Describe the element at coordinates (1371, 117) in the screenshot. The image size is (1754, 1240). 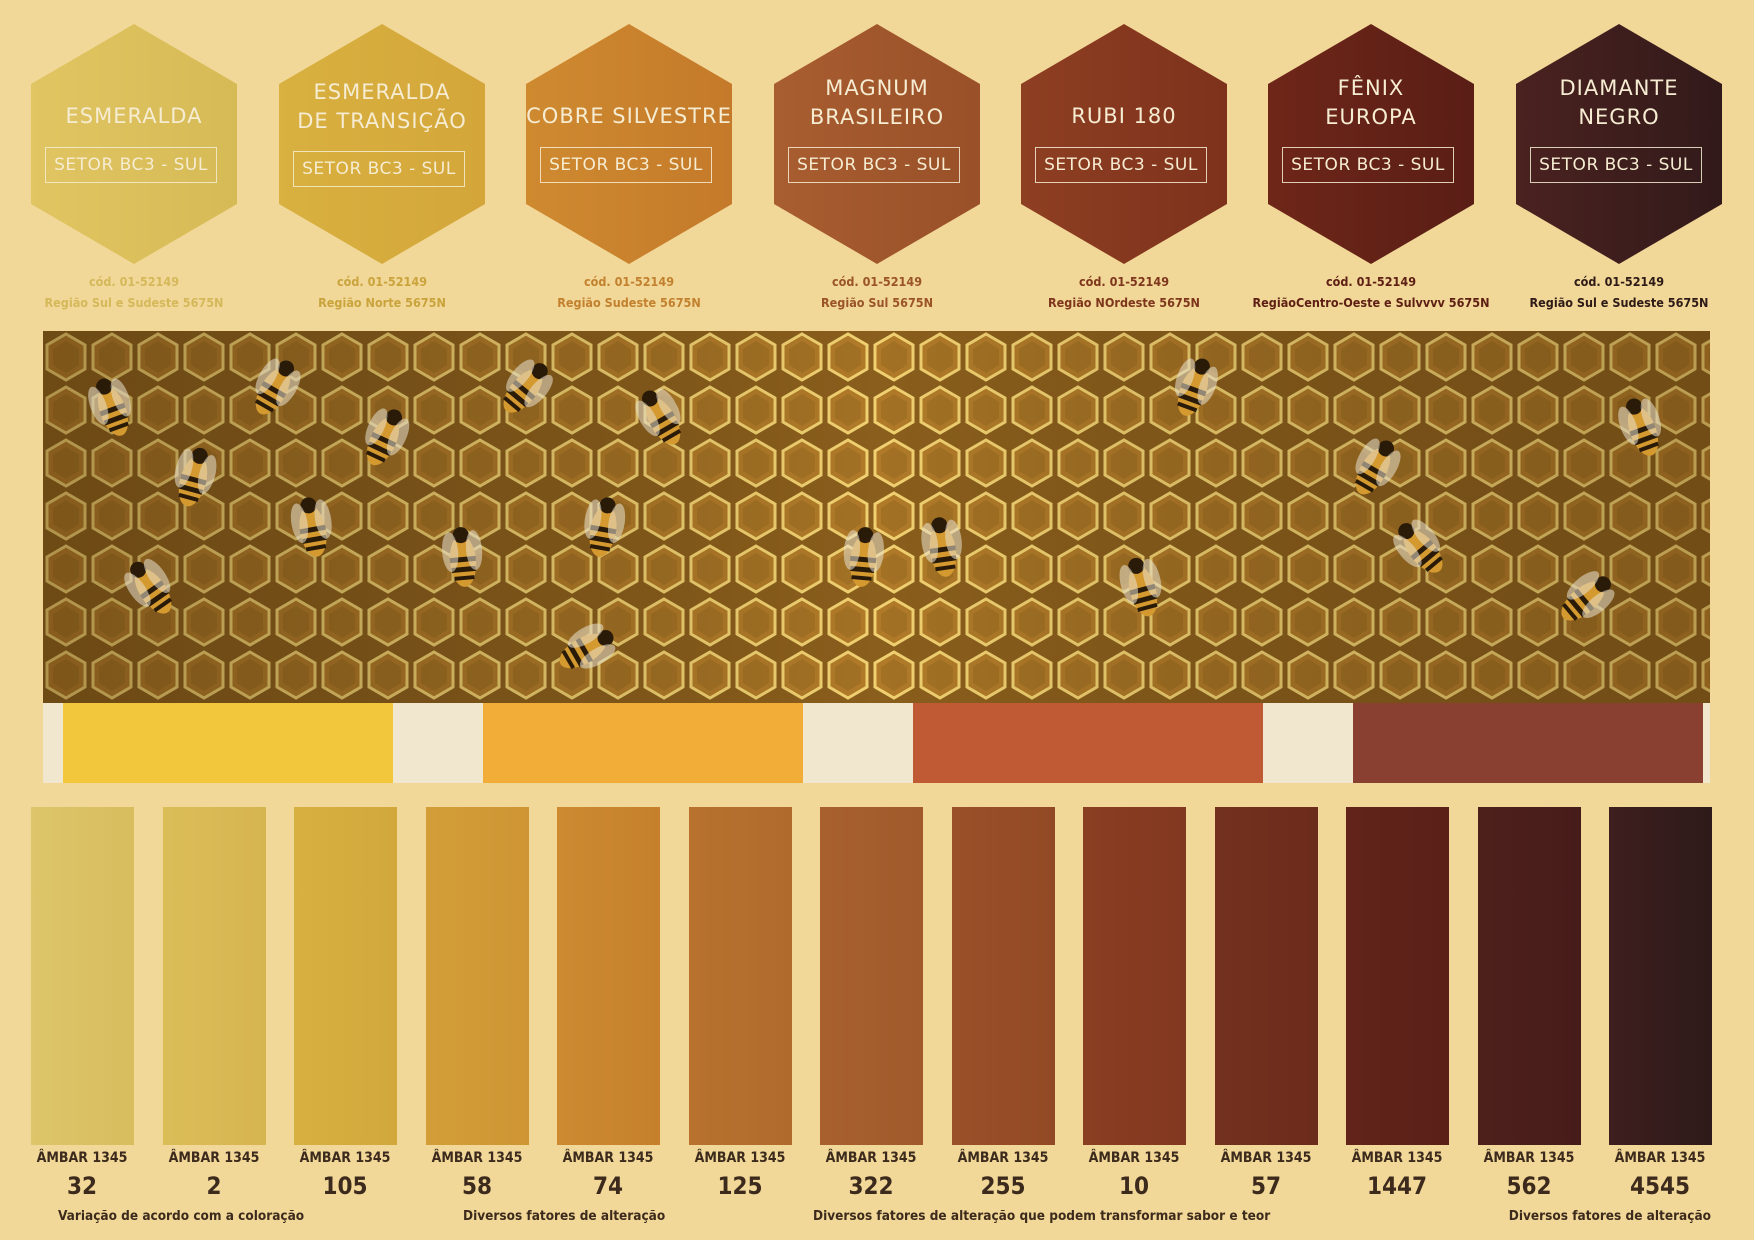
I see `honey-type-name: EUROPA` at that location.